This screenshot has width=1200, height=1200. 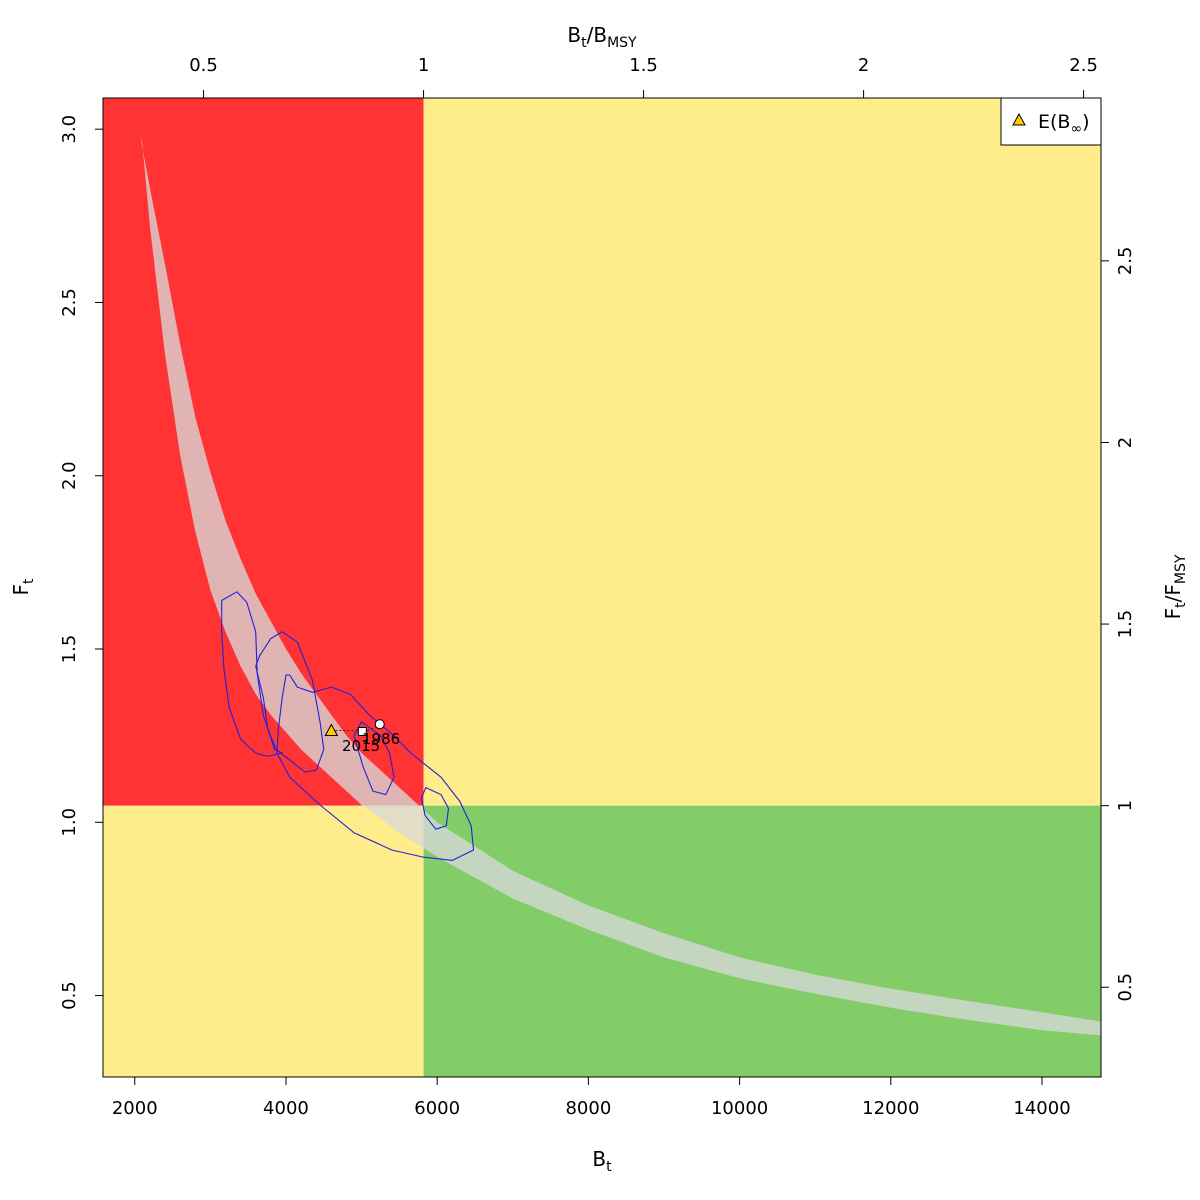 I want to click on right-tick-label: 2, so click(x=1125, y=442).